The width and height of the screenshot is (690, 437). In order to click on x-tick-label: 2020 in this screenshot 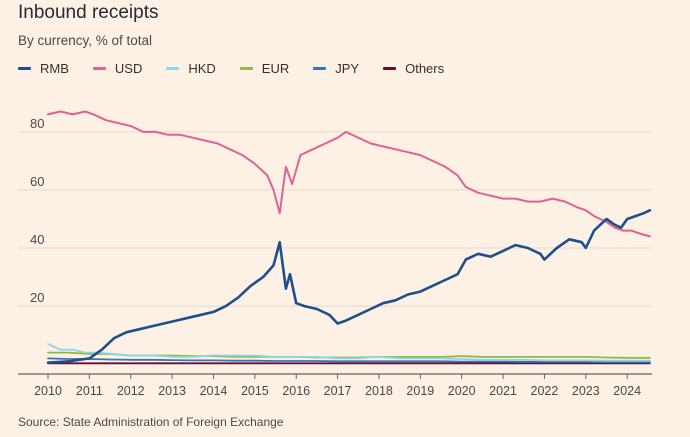, I will do `click(462, 391)`.